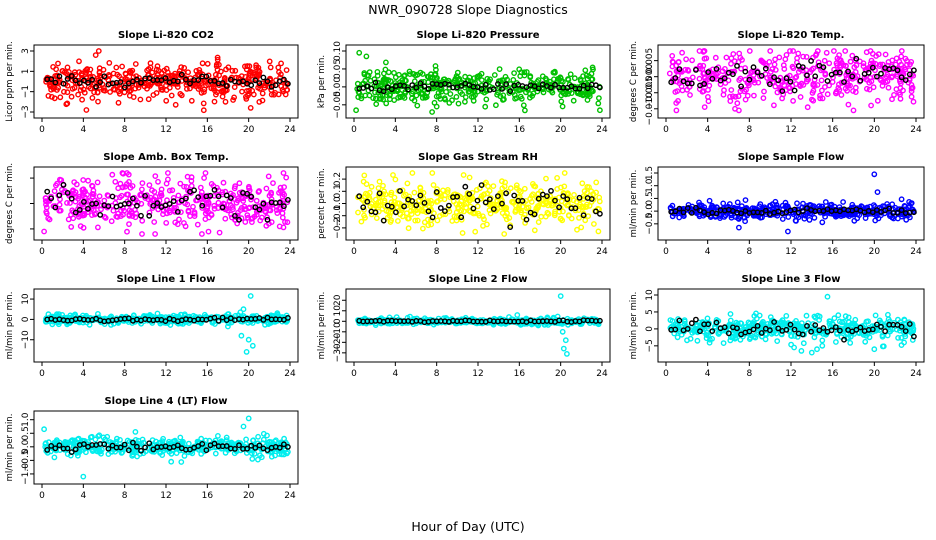  I want to click on x-tick-label: 0, so click(354, 374).